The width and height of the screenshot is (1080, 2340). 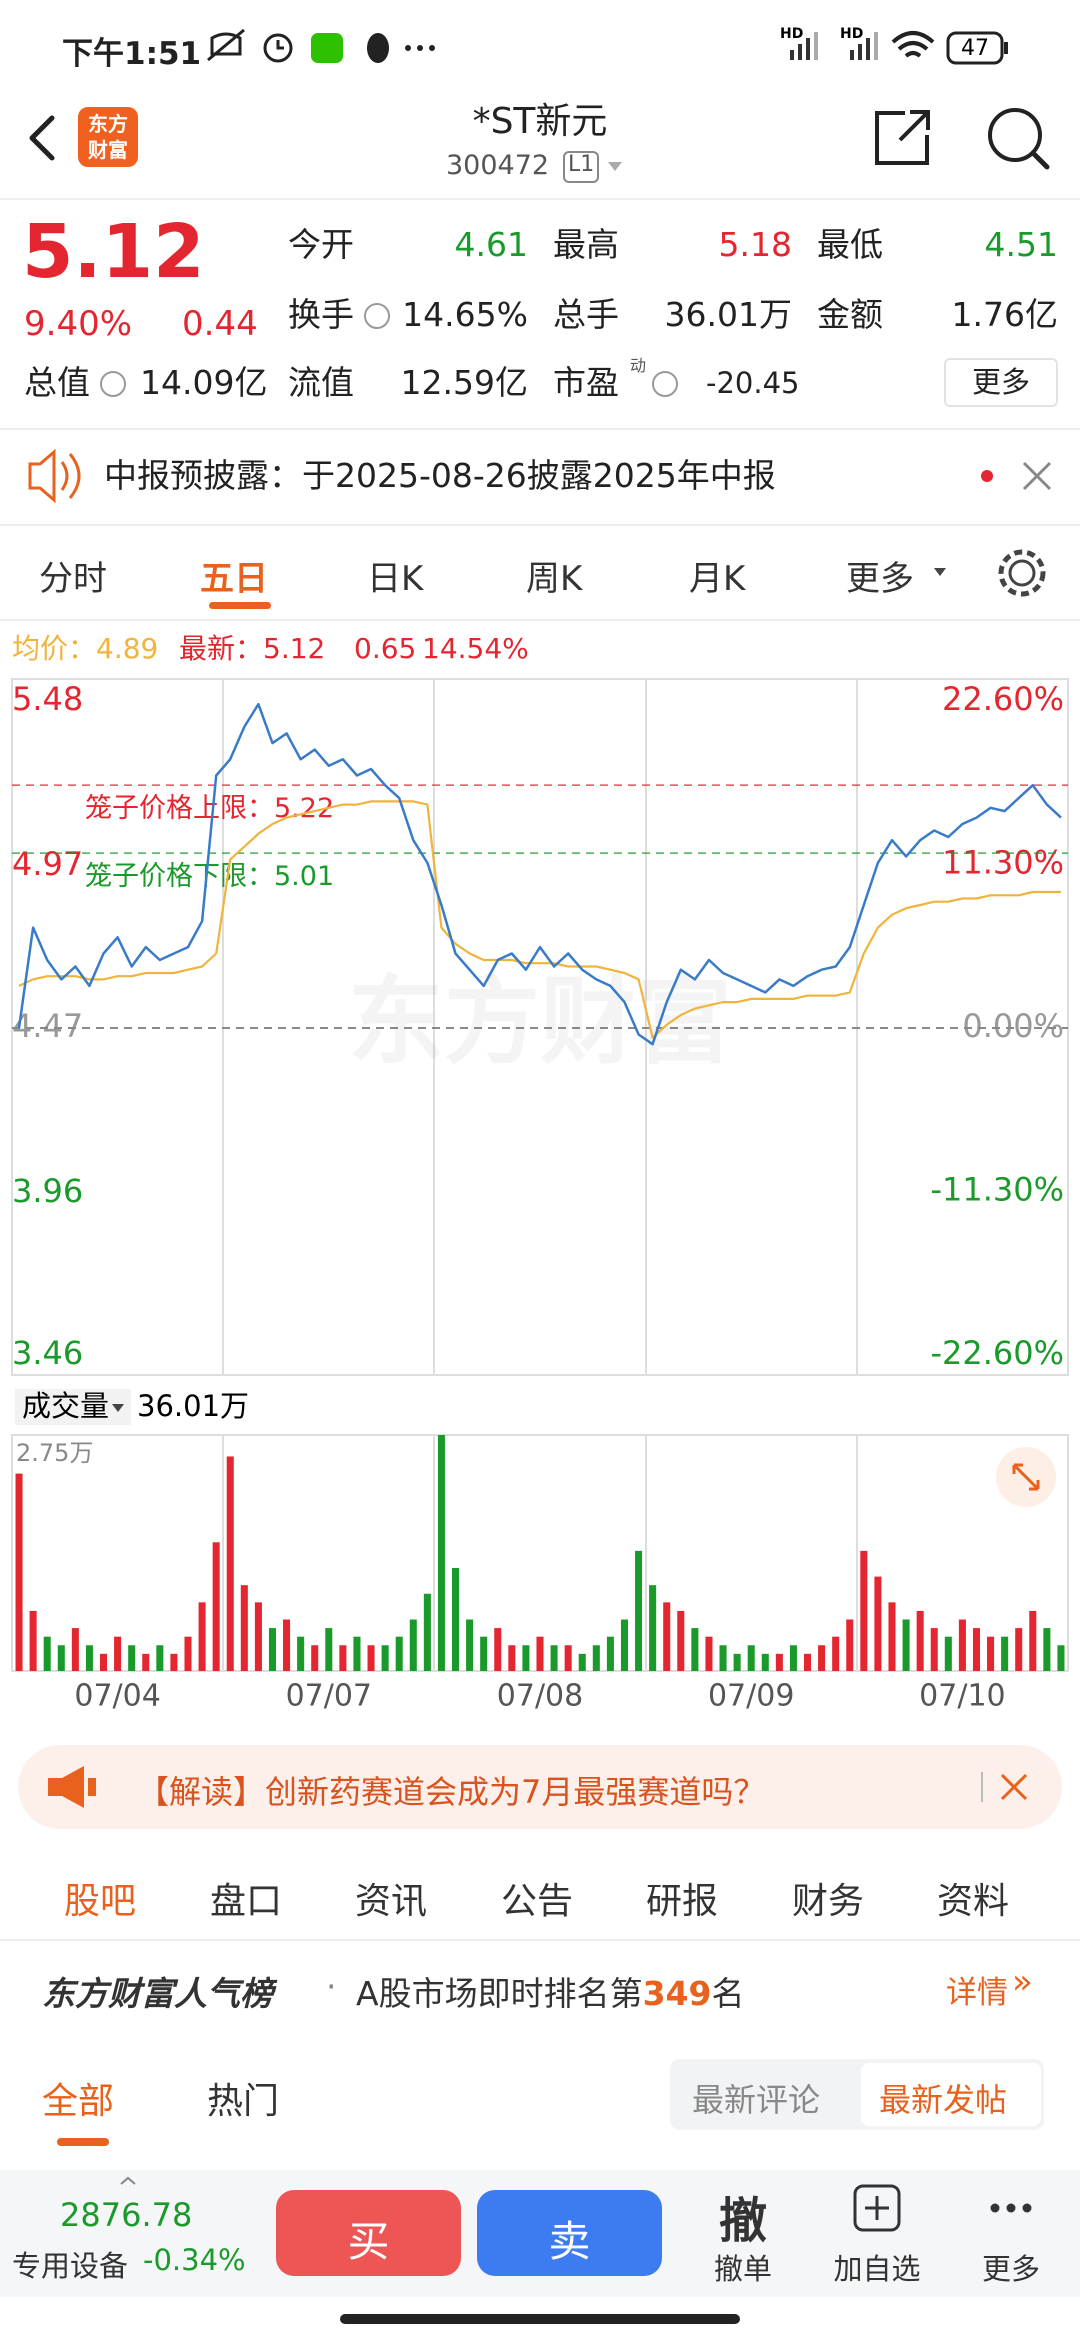 I want to click on field-value: 5.18, so click(x=755, y=244).